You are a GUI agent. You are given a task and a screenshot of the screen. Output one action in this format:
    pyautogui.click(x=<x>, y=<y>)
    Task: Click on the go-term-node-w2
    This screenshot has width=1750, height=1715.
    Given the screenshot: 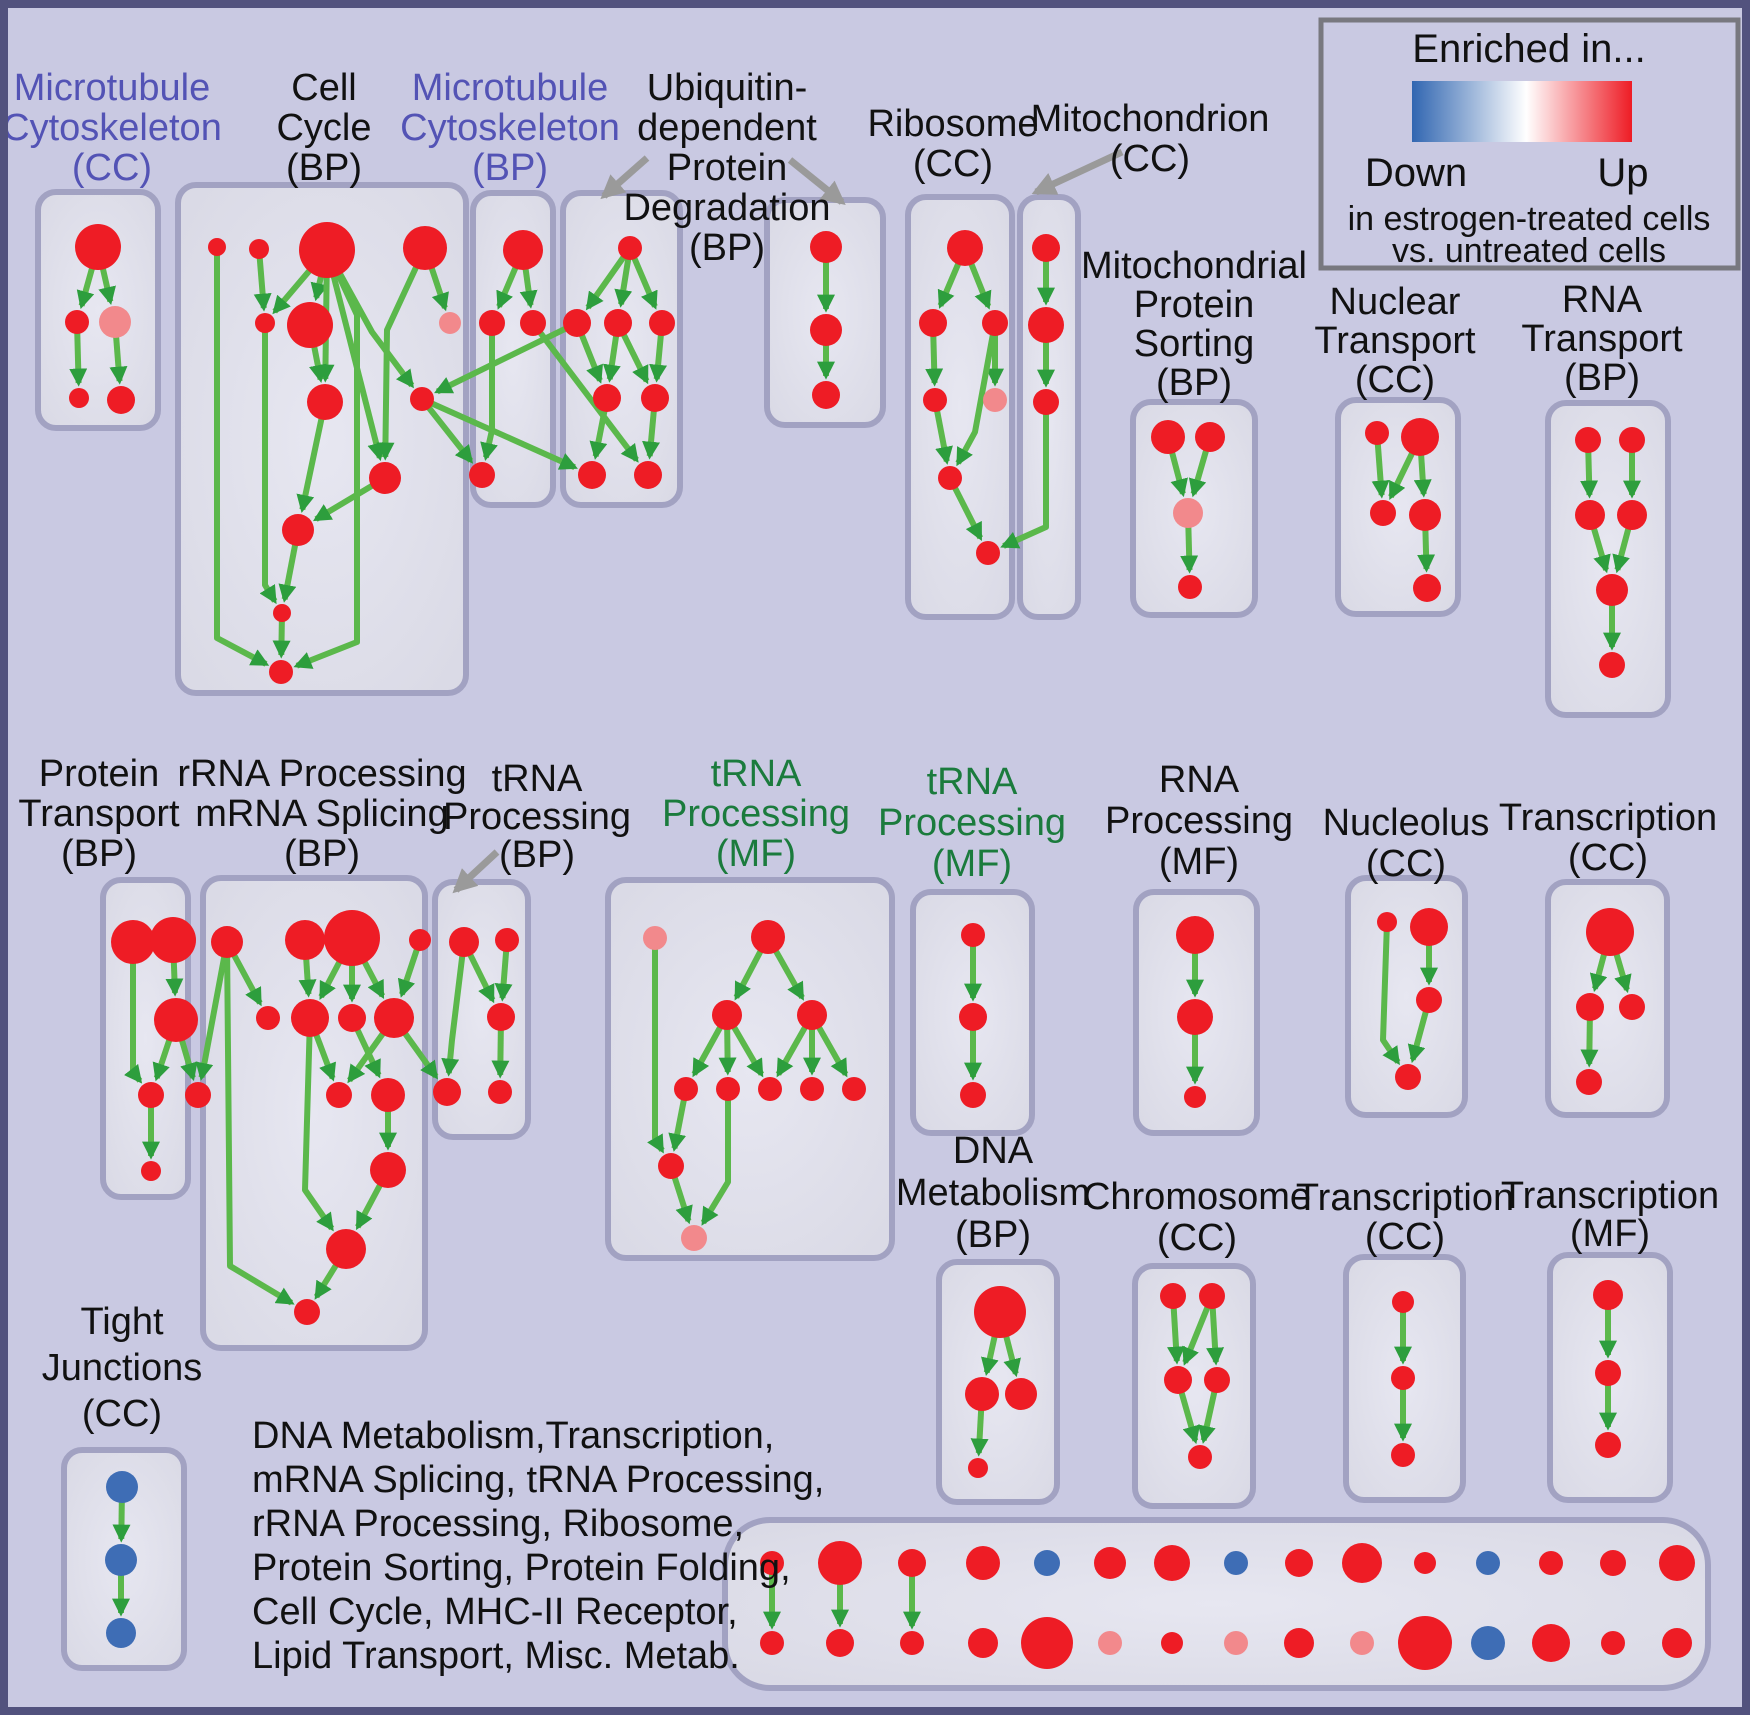 What is the action you would take?
    pyautogui.click(x=507, y=940)
    